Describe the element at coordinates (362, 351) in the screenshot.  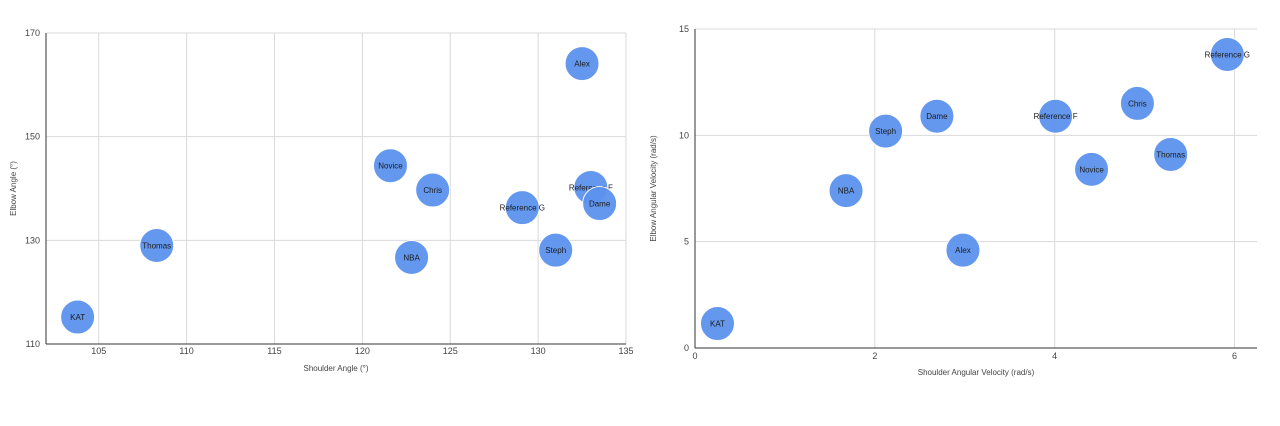
I see `x-tick-label: 120` at that location.